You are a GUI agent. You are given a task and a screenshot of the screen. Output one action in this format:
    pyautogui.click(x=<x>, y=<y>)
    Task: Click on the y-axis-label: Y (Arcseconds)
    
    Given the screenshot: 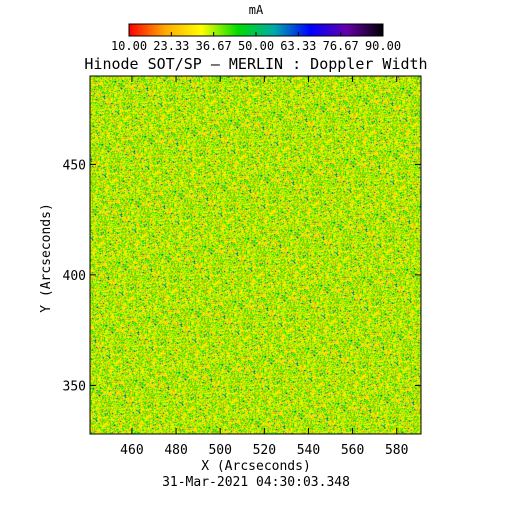 What is the action you would take?
    pyautogui.click(x=46, y=258)
    